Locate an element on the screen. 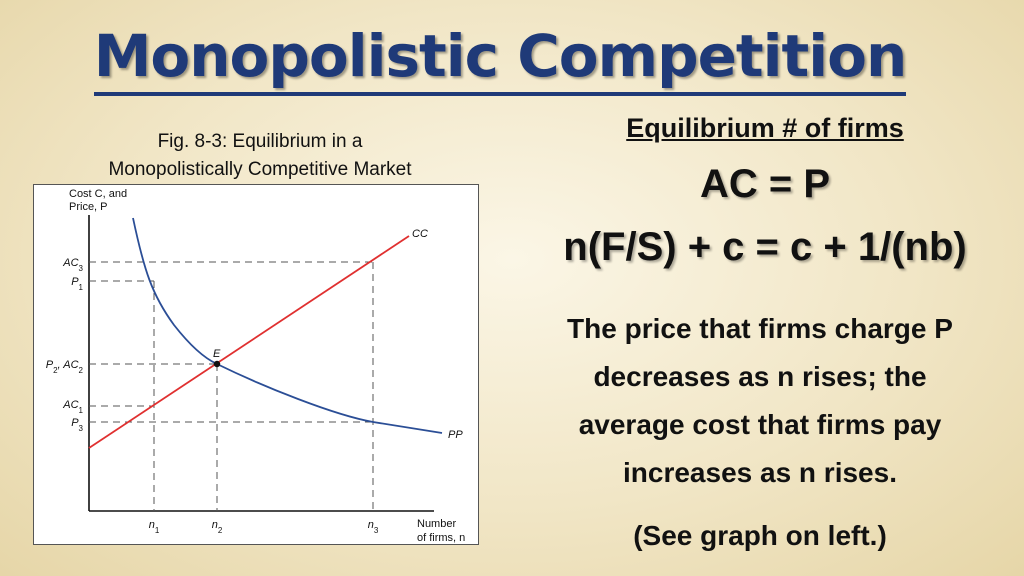 The image size is (1024, 576). explanation-line-3: average cost that firms pay is located at coordinates (760, 424).